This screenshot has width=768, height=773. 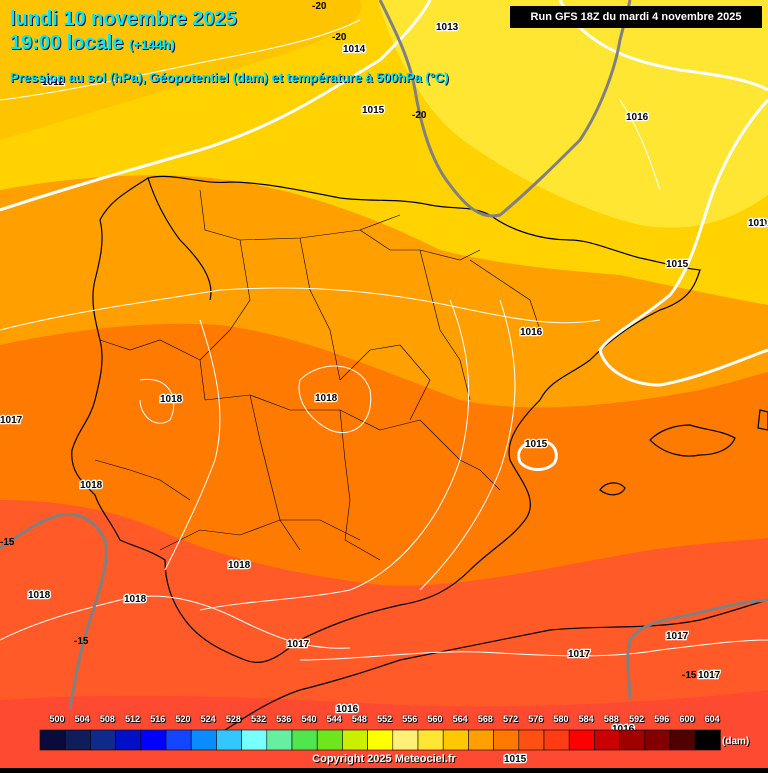 I want to click on legend-value: 516, so click(x=158, y=719).